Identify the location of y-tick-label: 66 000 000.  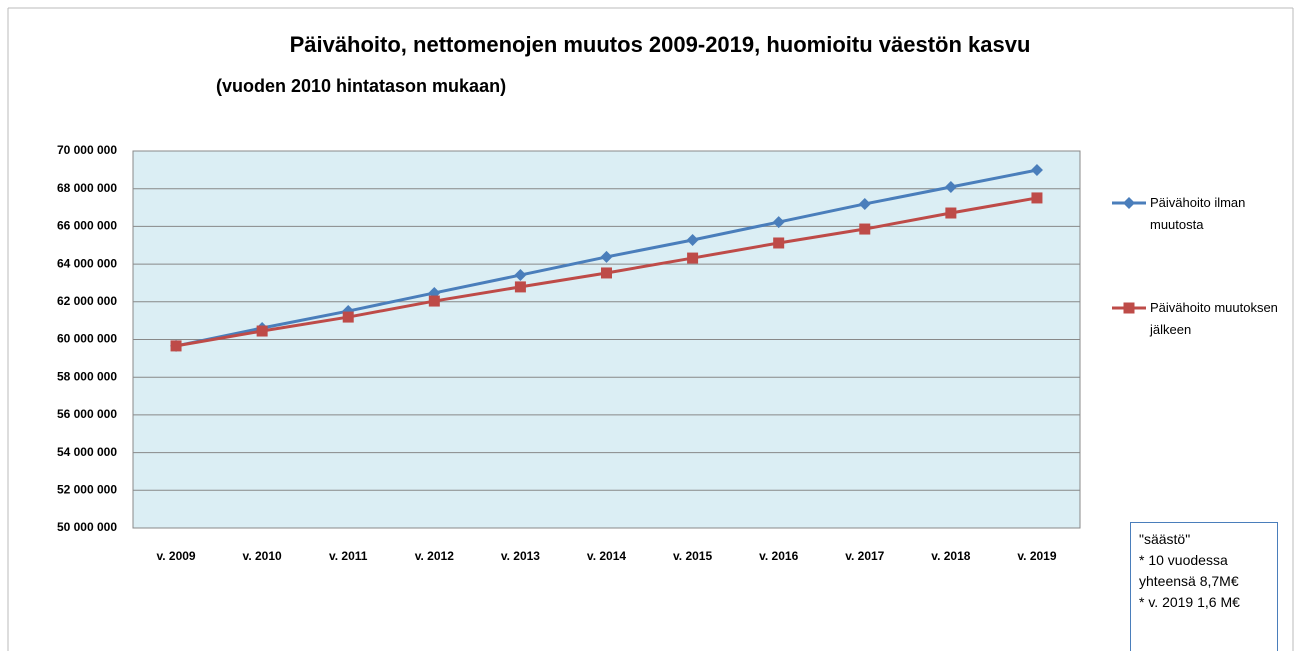
(87, 226).